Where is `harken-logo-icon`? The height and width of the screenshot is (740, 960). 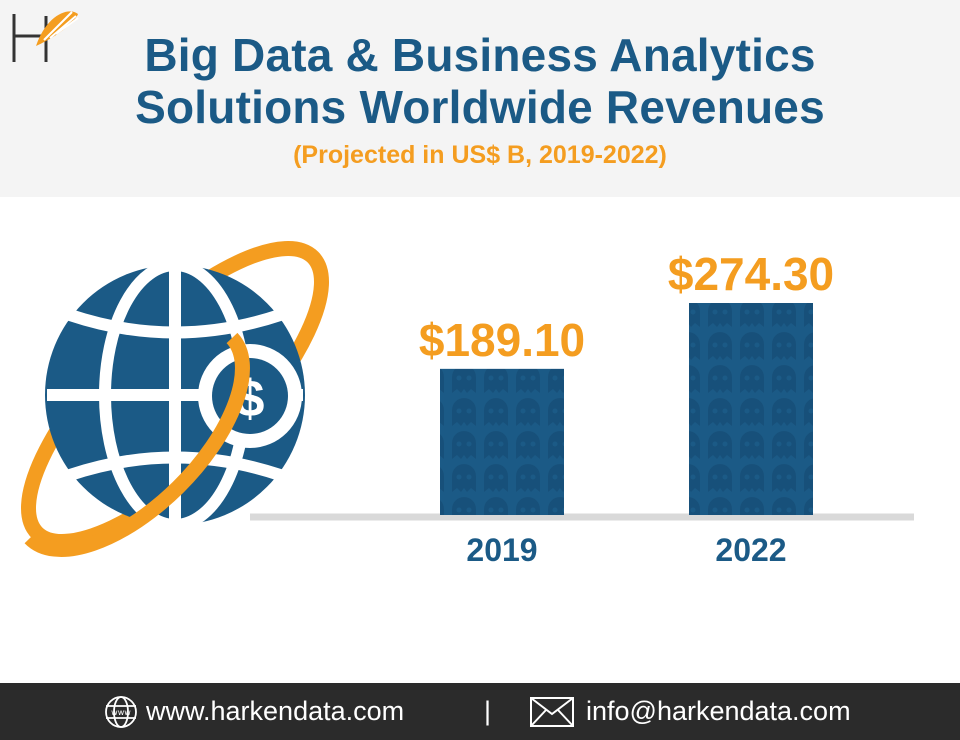
harken-logo-icon is located at coordinates (45, 36).